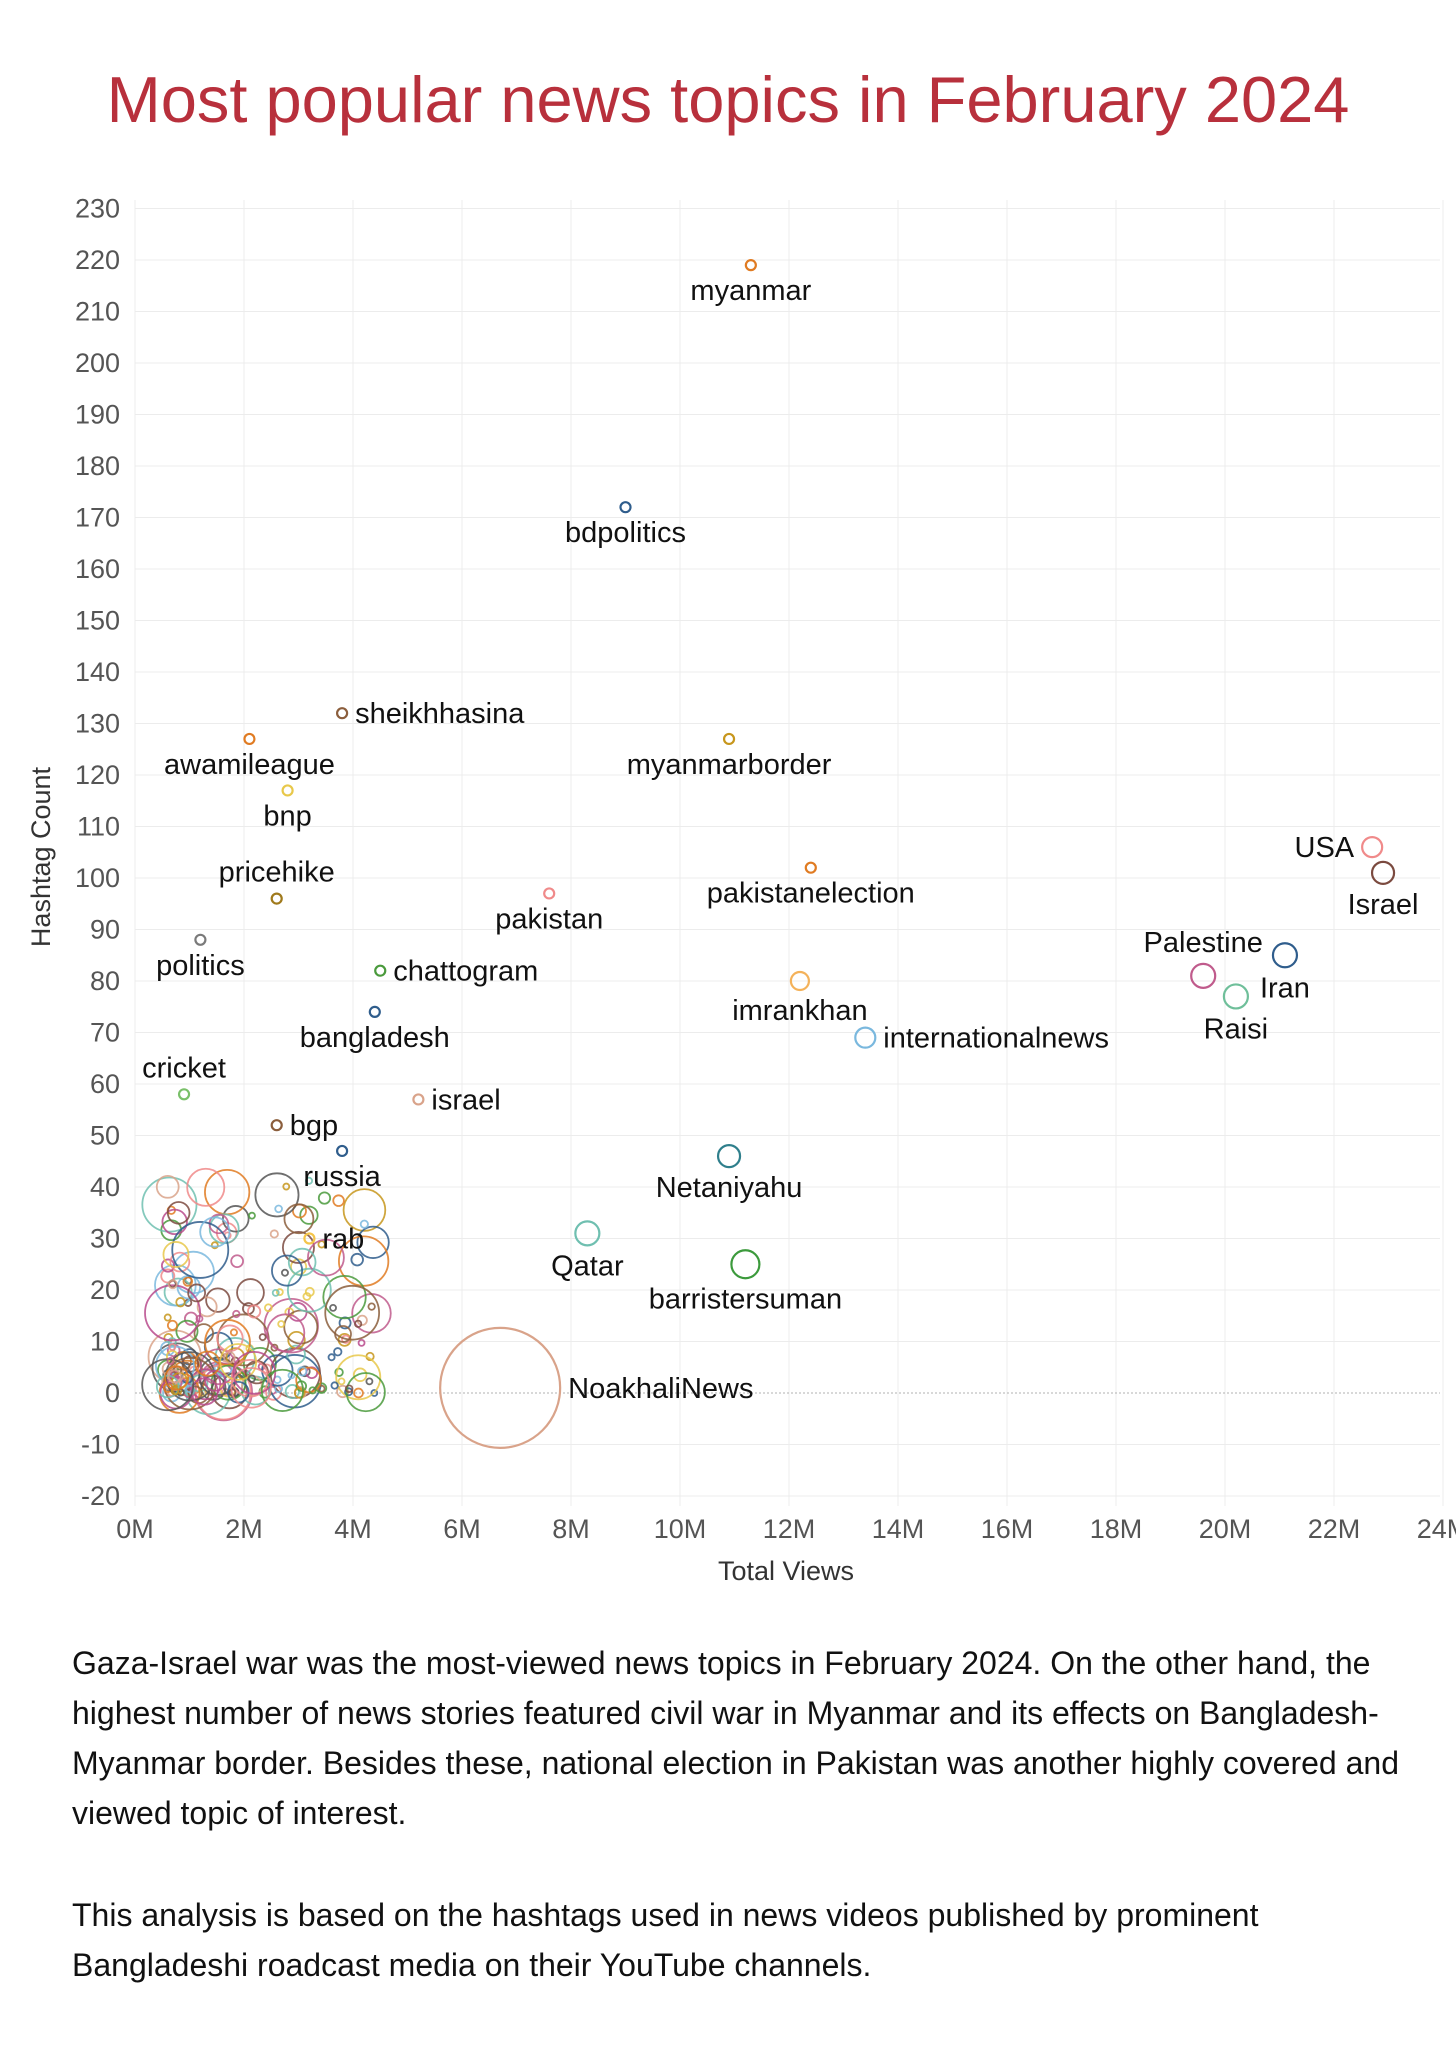 The width and height of the screenshot is (1456, 2059). Describe the element at coordinates (105, 1239) in the screenshot. I see `y-tick-label: 30` at that location.